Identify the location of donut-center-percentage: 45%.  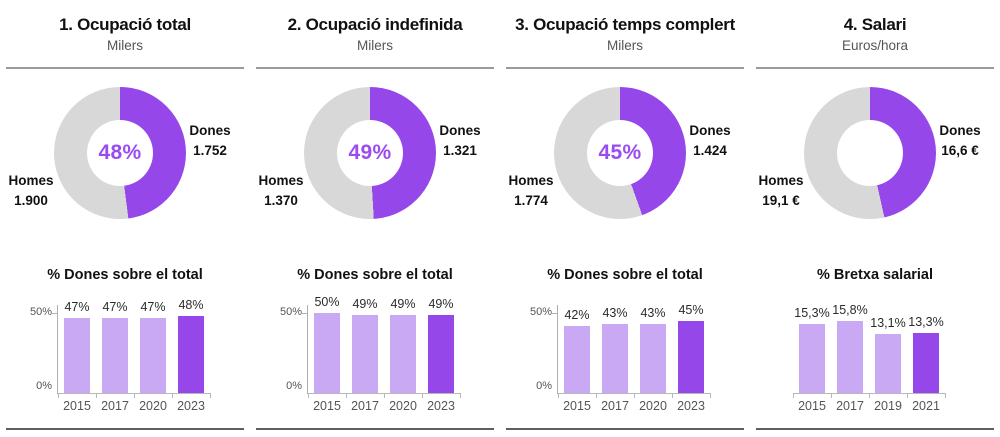
(620, 153).